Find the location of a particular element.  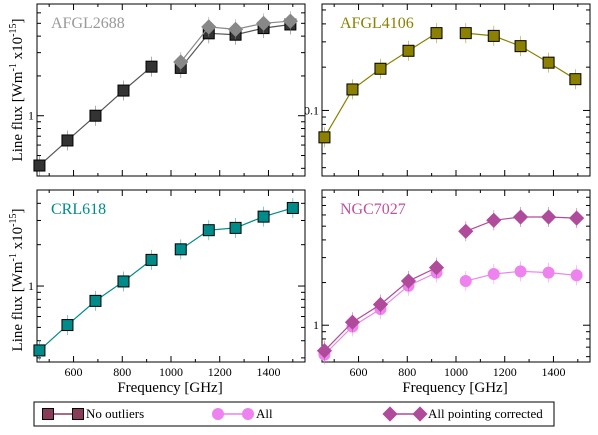

y-axis-label-bottom-mid: x10 is located at coordinates (18, 240).